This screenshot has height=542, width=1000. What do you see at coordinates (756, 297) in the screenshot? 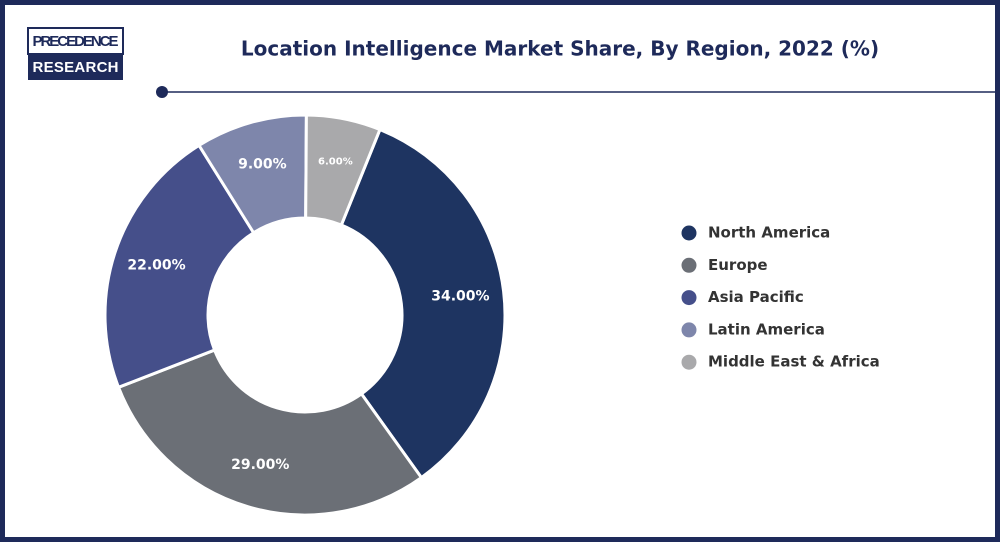
I see `legend-label: Asia Pacific` at bounding box center [756, 297].